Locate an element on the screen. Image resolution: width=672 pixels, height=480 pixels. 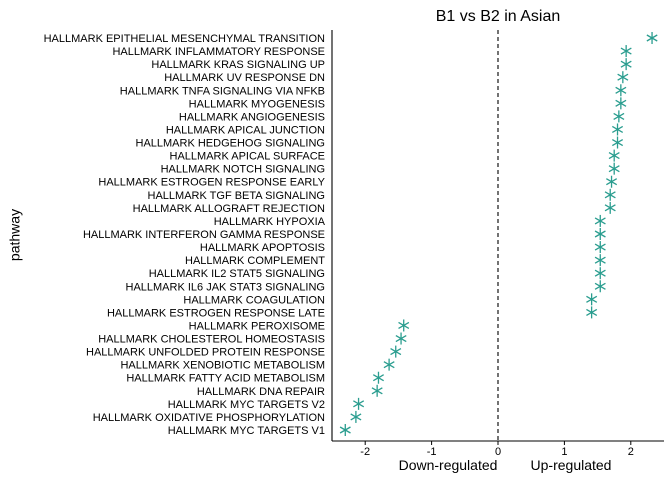
category-label: HALLMARK ESTROGEN RESPONSE LATE is located at coordinates (216, 313).